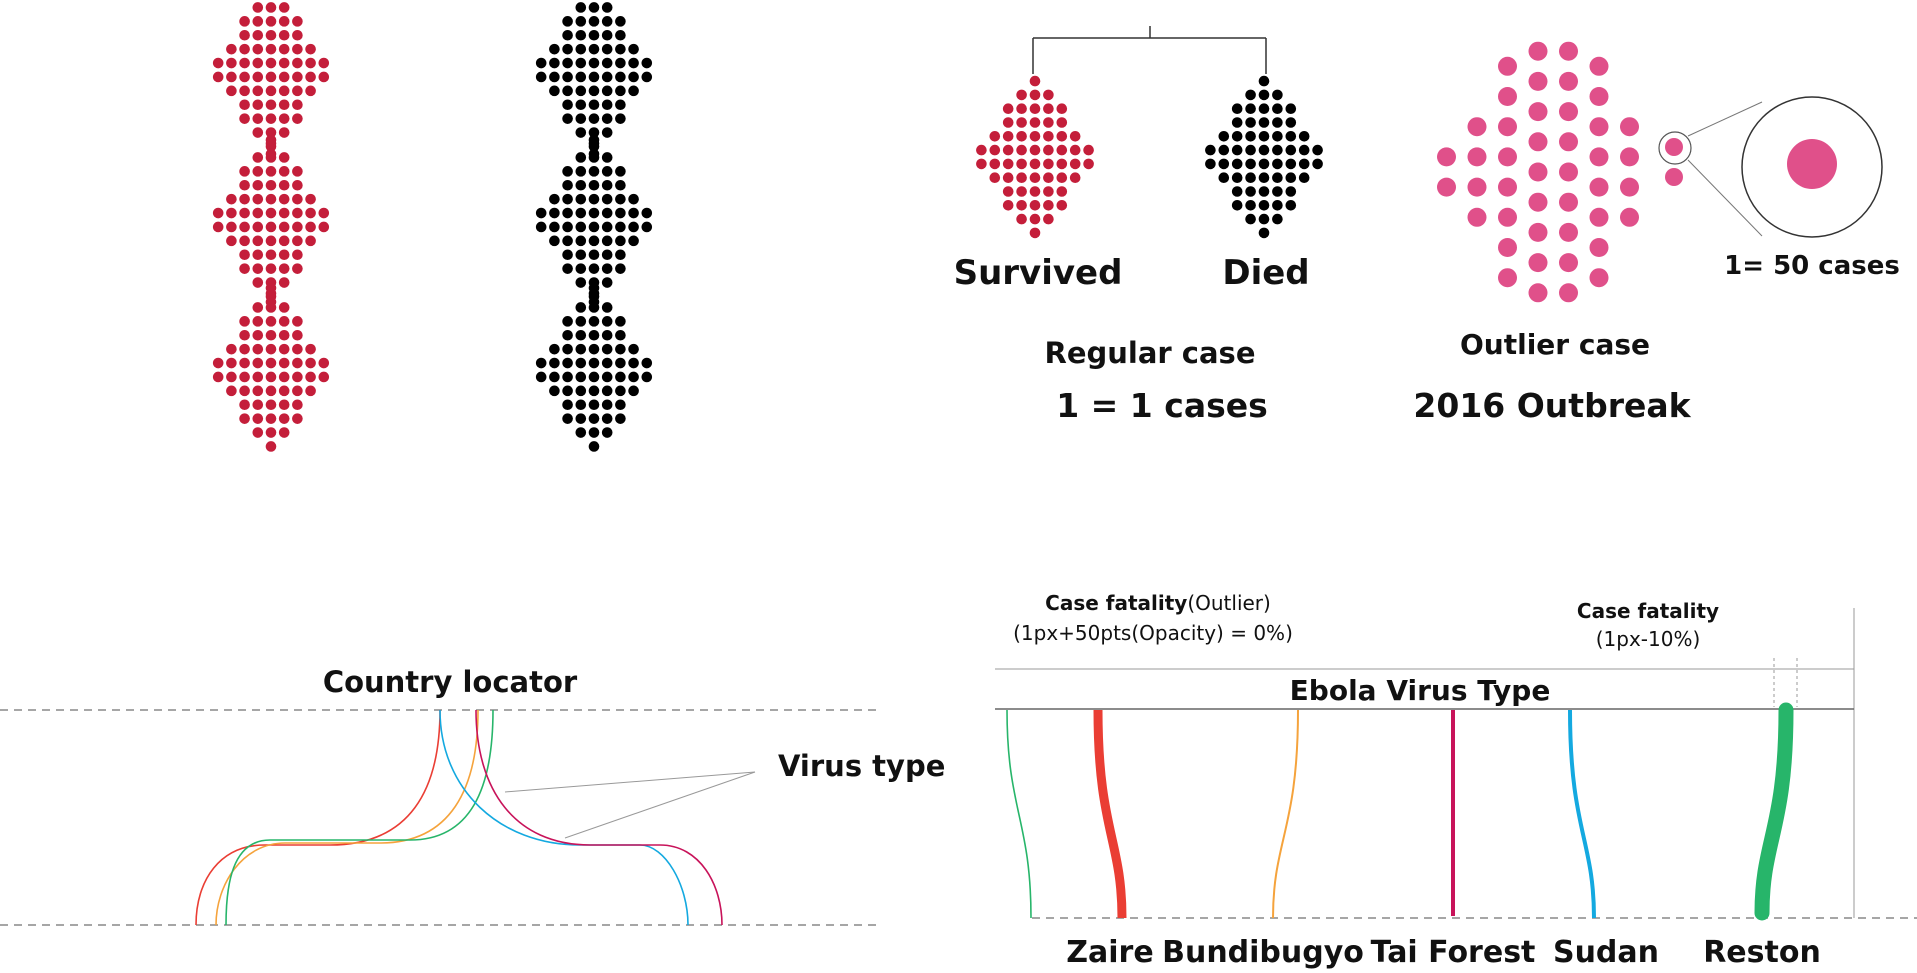 This screenshot has width=1917, height=973. I want to click on died-dot-cluster, so click(1264, 157).